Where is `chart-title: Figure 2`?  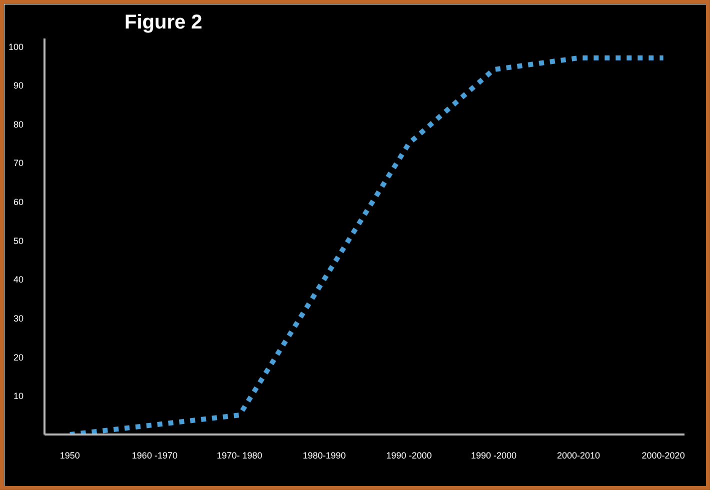
chart-title: Figure 2 is located at coordinates (163, 23).